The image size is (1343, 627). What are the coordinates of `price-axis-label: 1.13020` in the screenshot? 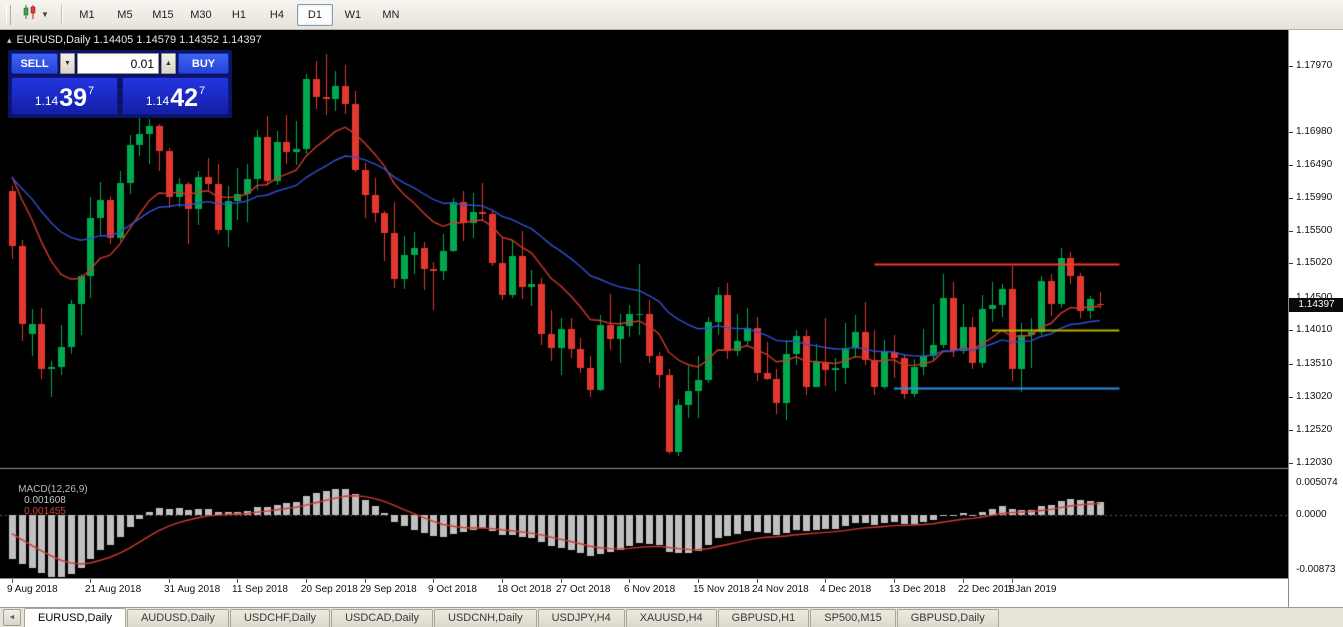 It's located at (1314, 396).